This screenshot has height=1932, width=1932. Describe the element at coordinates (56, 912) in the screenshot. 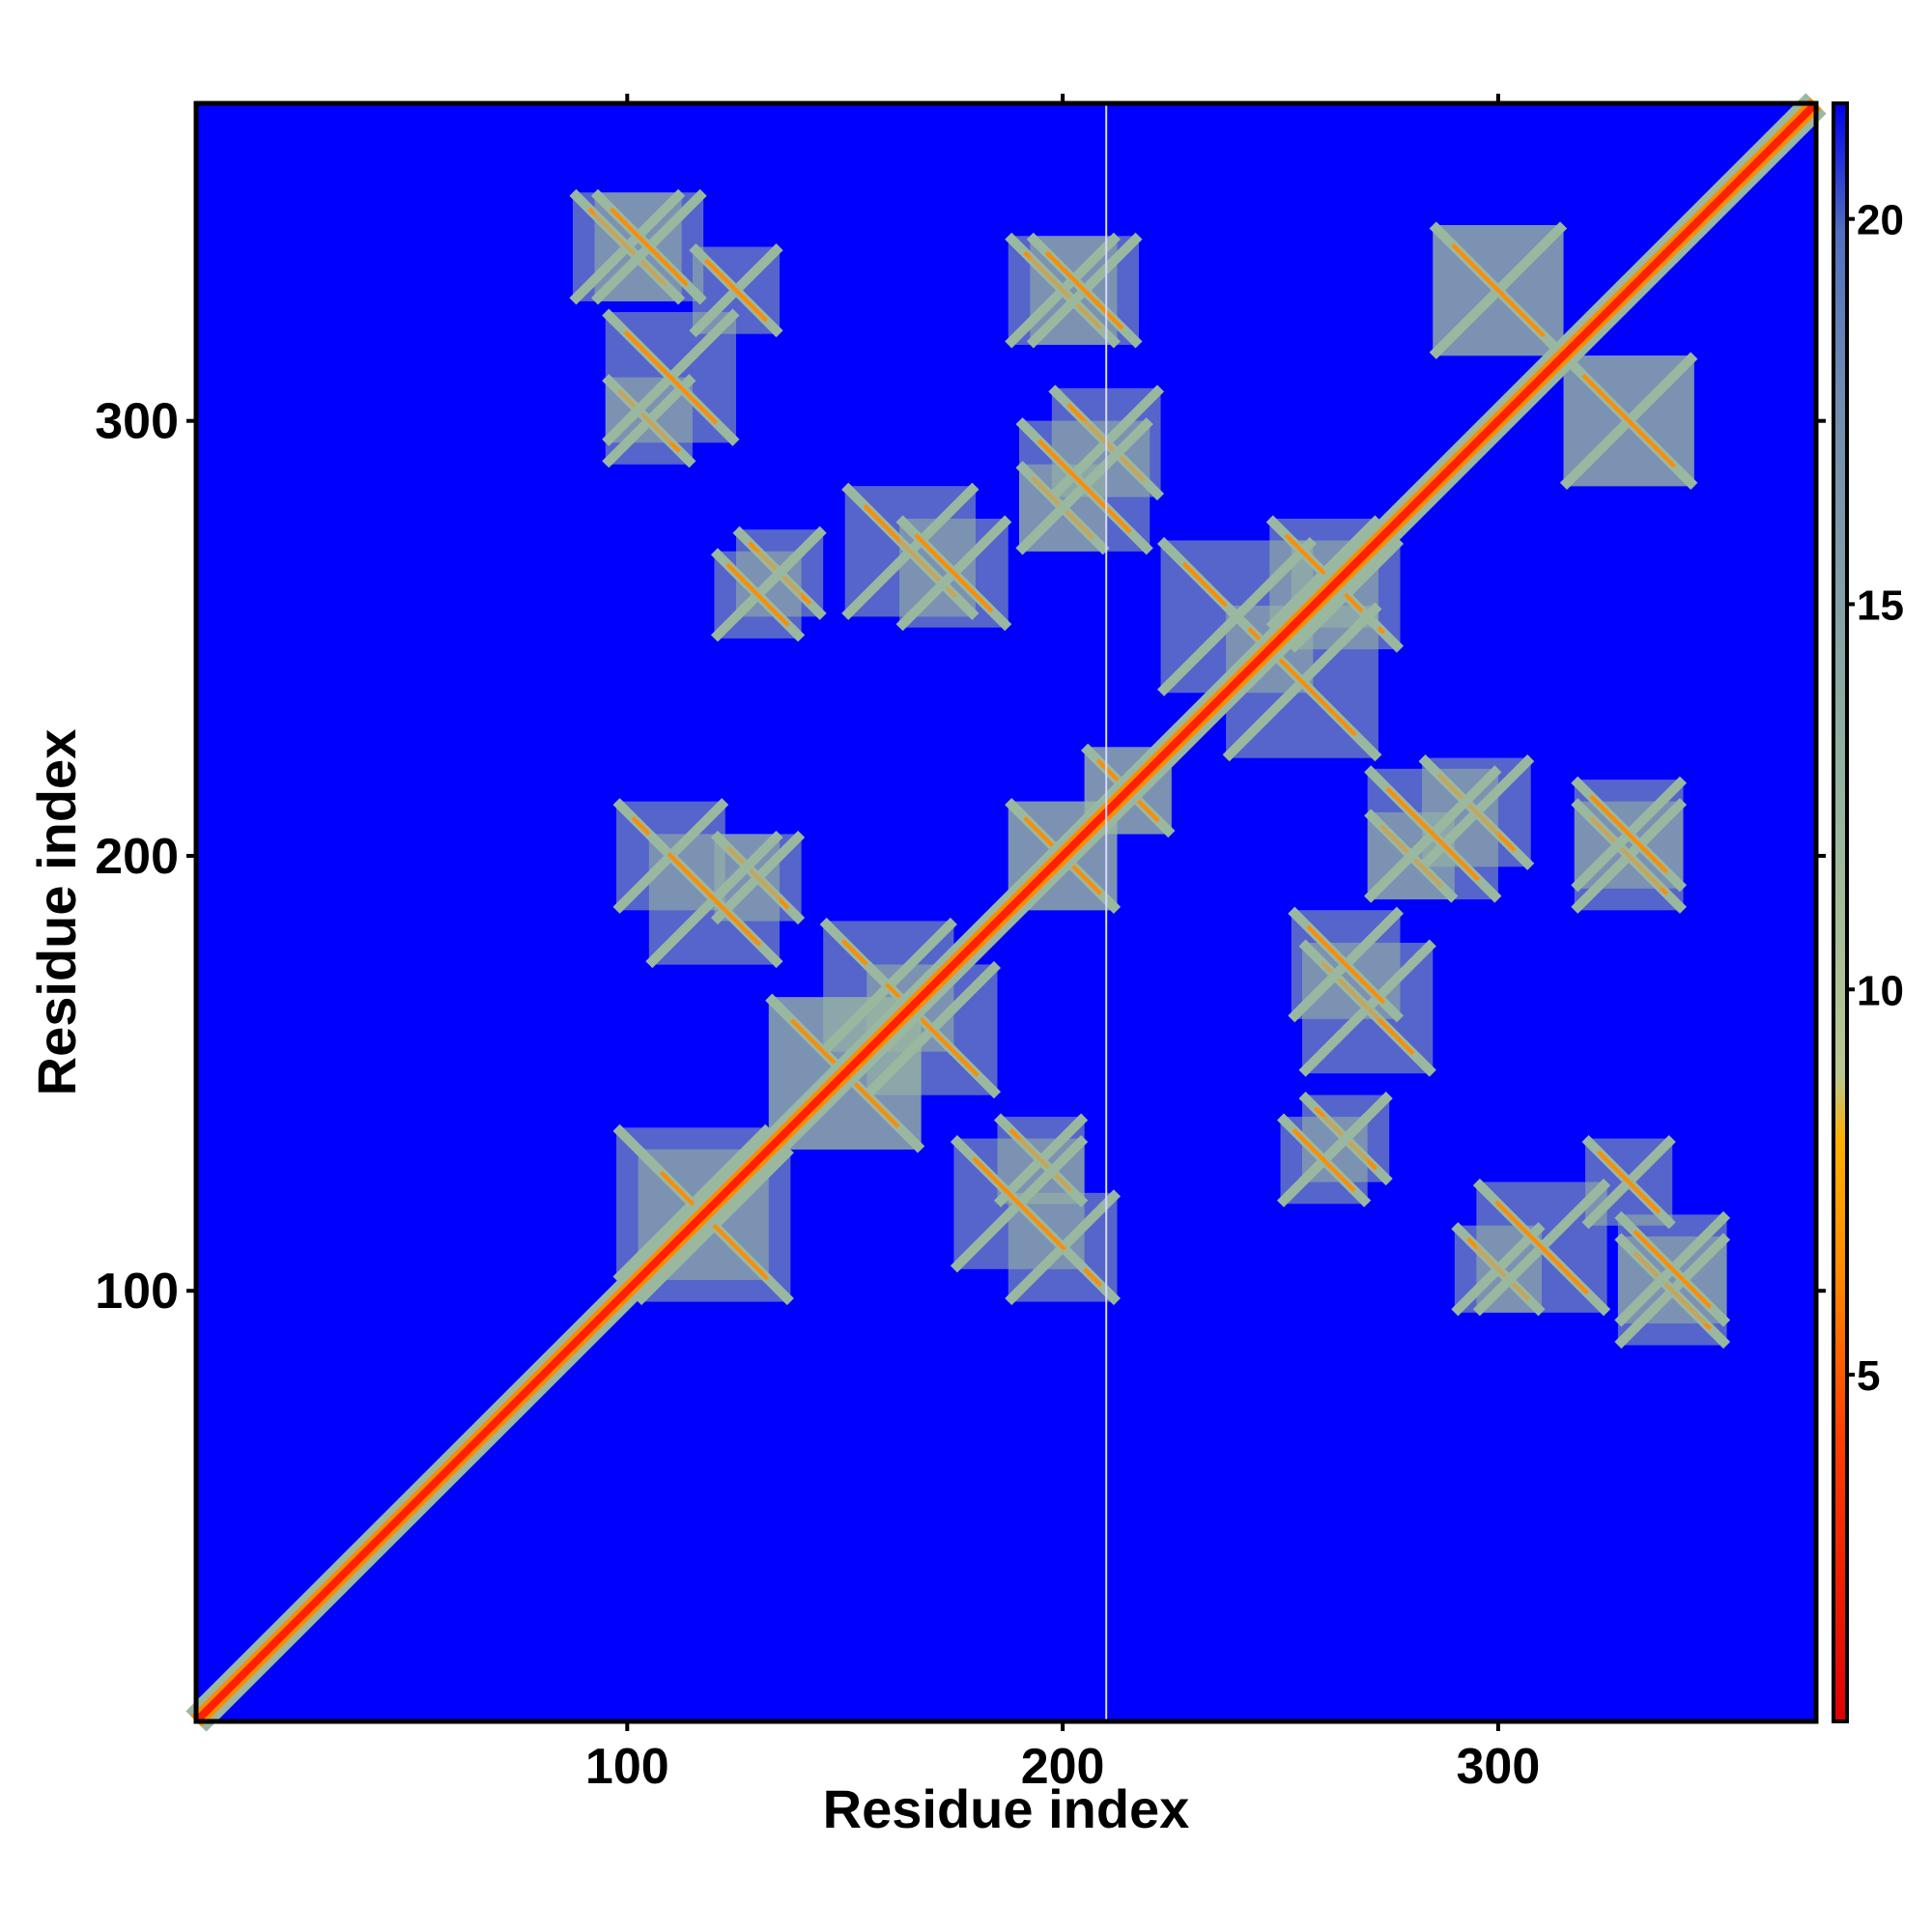

I see `y-axis-title: Residue index` at that location.